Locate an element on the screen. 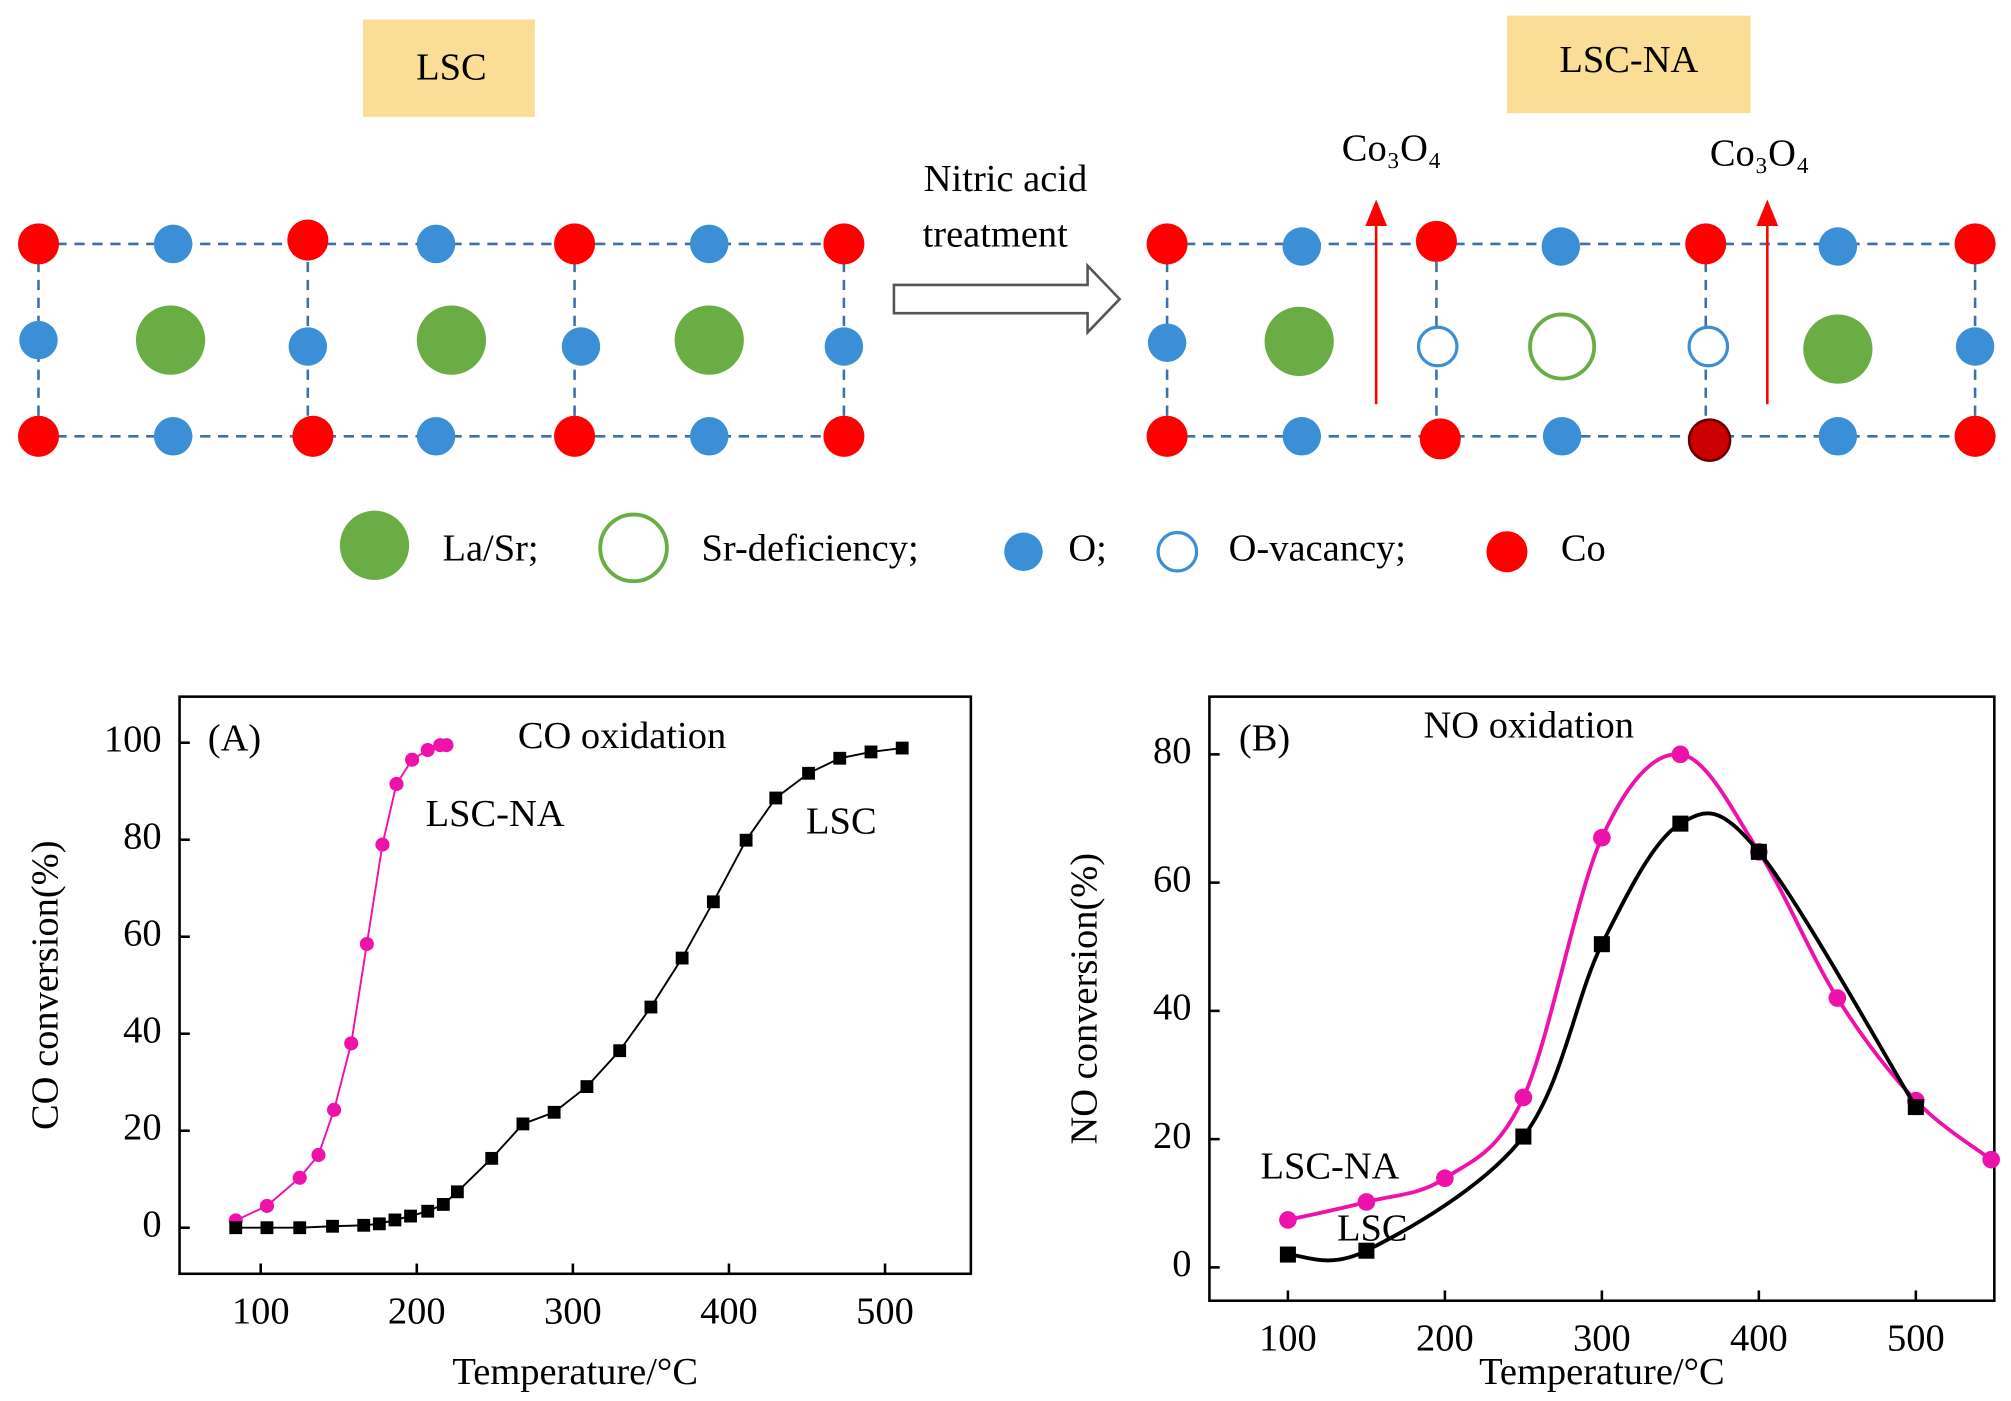  y-tick-label: 40 is located at coordinates (142, 1031).